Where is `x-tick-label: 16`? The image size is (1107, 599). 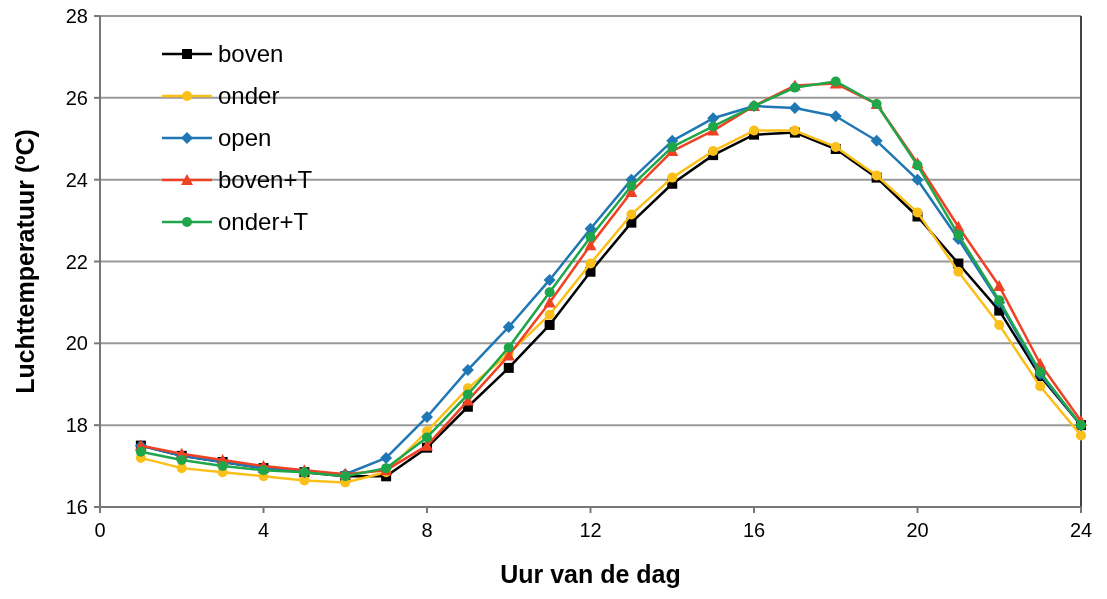
x-tick-label: 16 is located at coordinates (754, 530).